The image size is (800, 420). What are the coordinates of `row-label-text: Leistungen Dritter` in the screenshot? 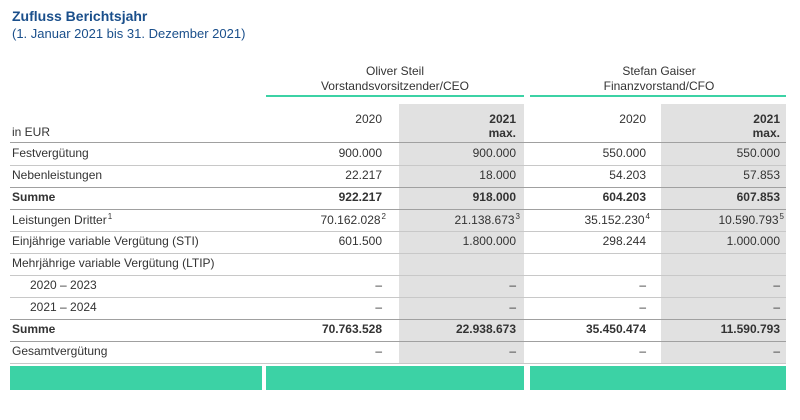 It's located at (59, 220).